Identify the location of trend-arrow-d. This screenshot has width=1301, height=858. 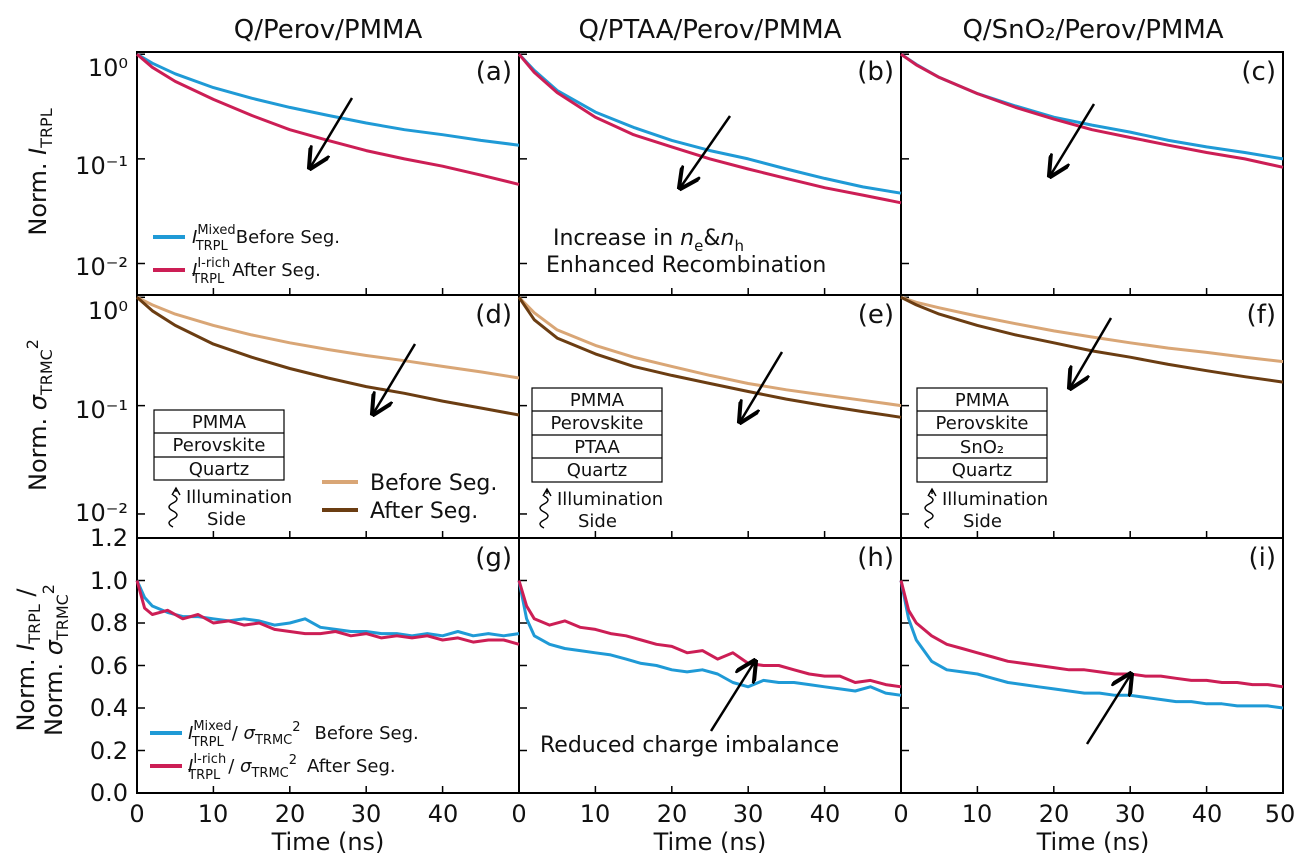
(395, 378).